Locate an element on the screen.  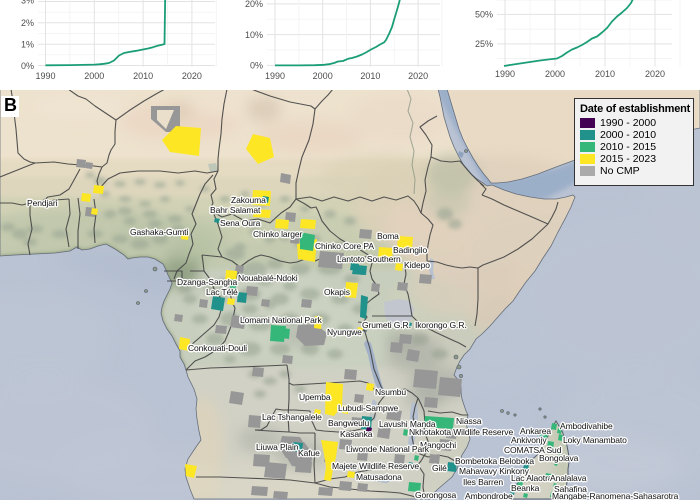
svg-text: 10% is located at coordinates (254, 35).